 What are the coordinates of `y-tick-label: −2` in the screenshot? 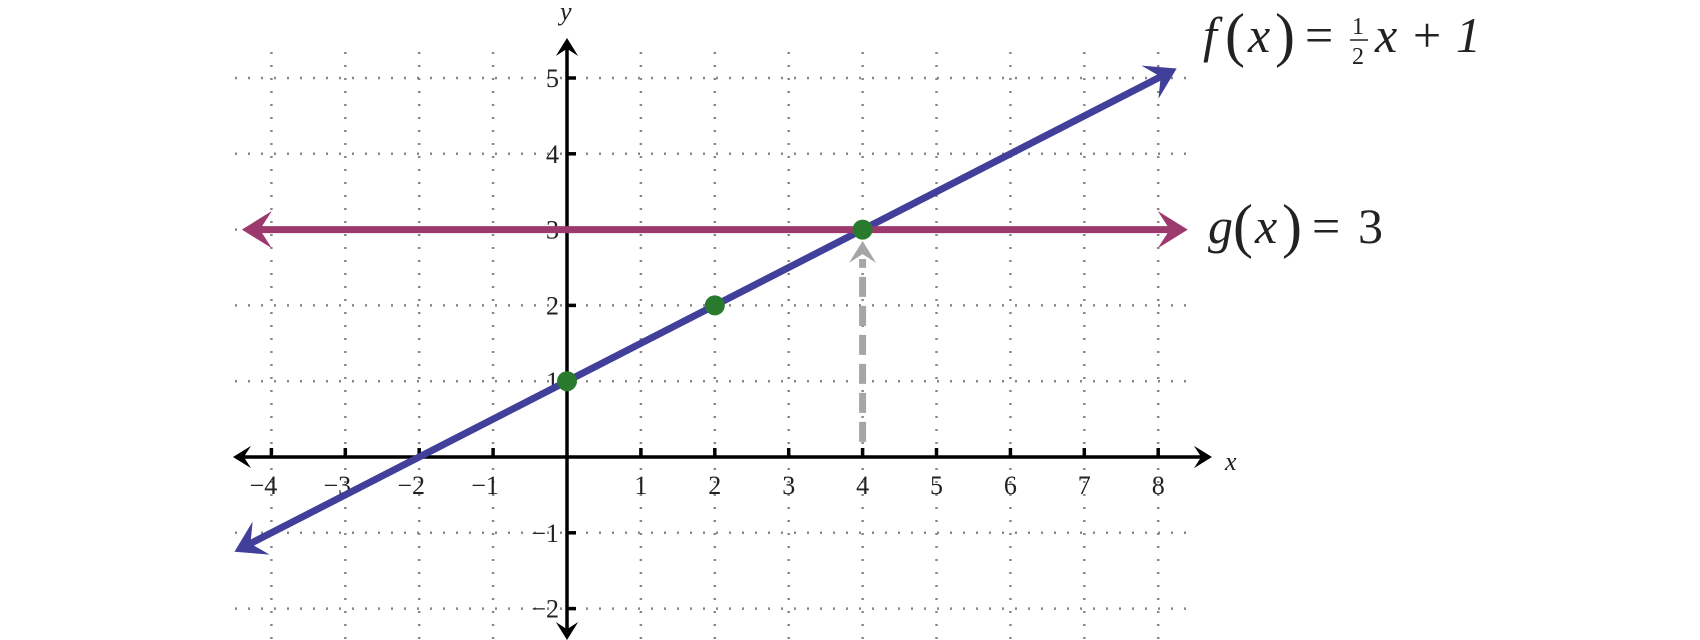 It's located at (545, 609).